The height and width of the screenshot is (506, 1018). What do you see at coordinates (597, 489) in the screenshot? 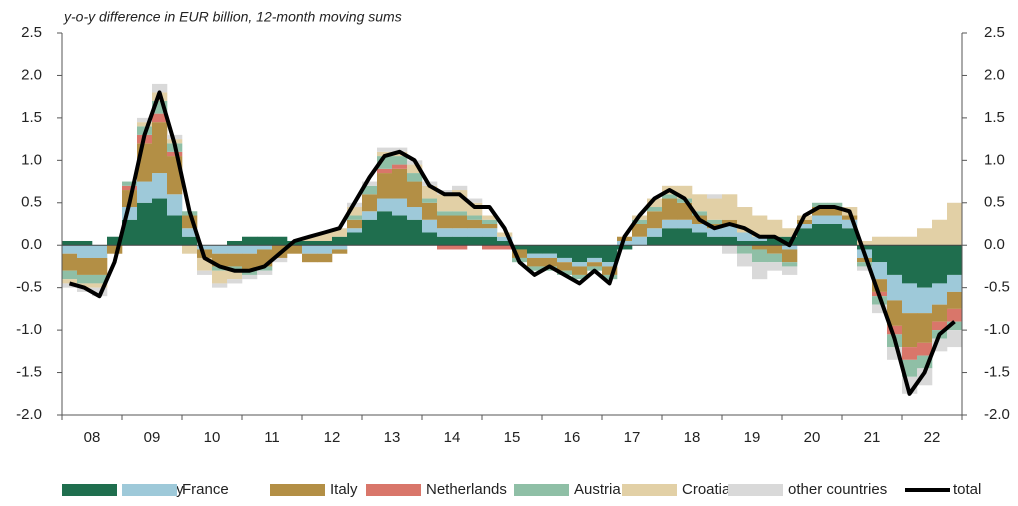
I see `legend-label: Austria` at bounding box center [597, 489].